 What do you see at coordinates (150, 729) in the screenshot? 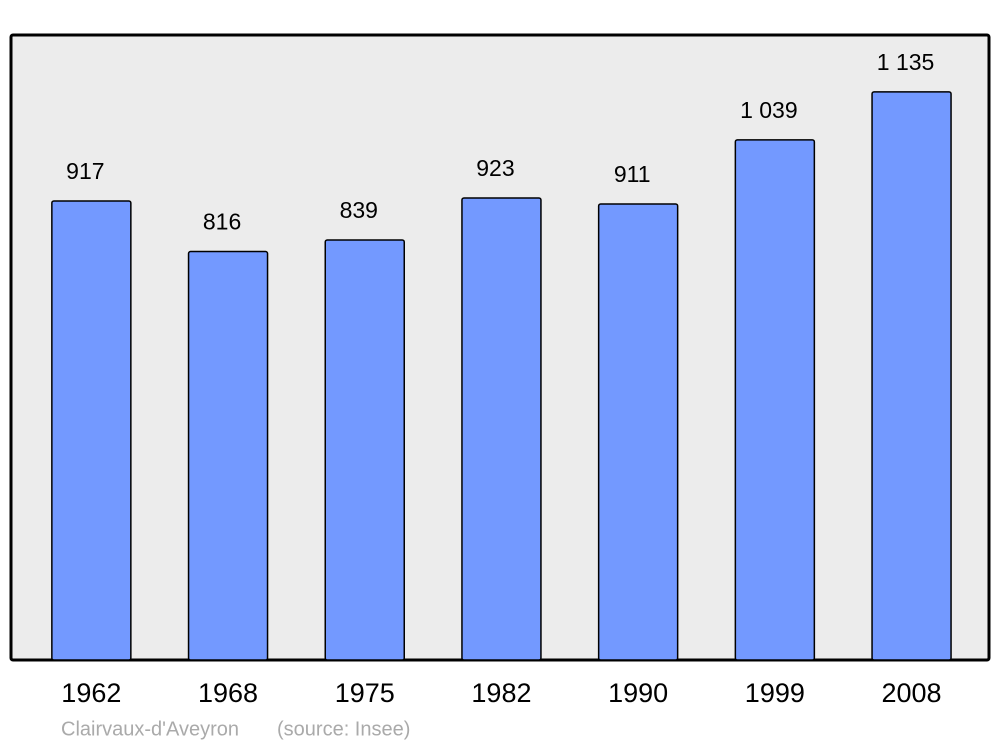
I see `chart-title: Clairvaux-d'Aveyron` at bounding box center [150, 729].